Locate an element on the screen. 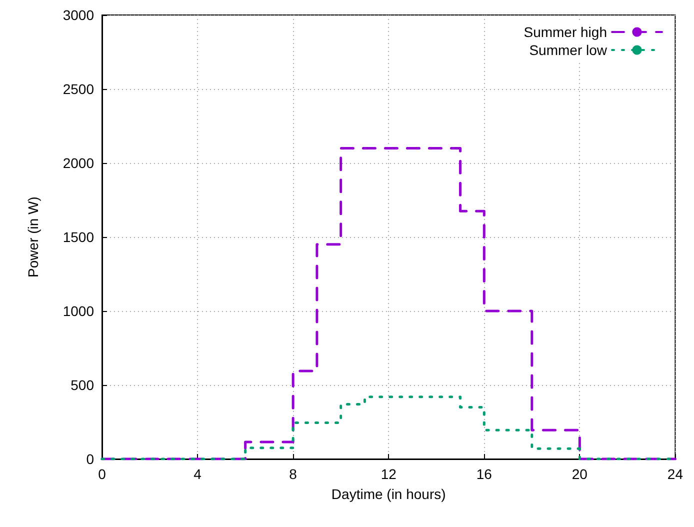 This screenshot has width=694, height=527. x-tick-label: 20 is located at coordinates (580, 474).